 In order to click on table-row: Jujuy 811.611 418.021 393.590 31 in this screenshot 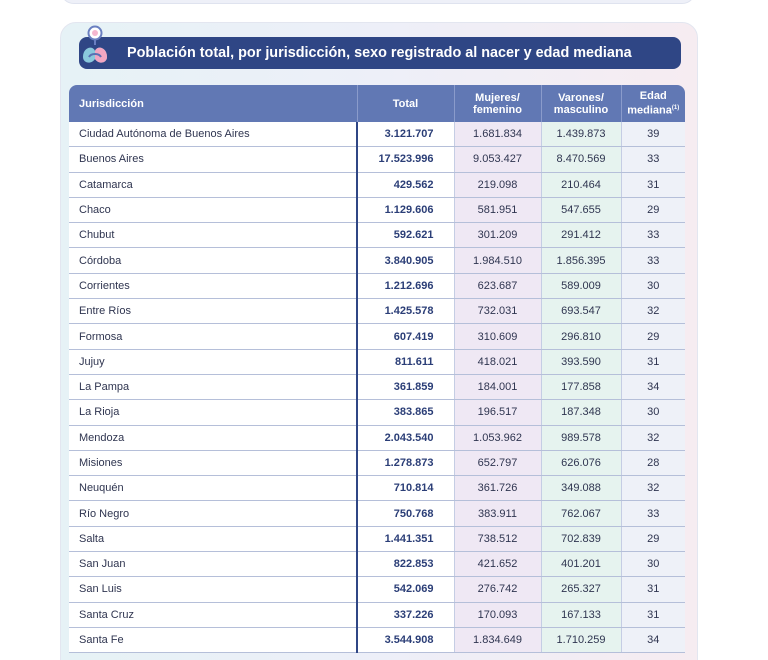, I will do `click(377, 362)`.